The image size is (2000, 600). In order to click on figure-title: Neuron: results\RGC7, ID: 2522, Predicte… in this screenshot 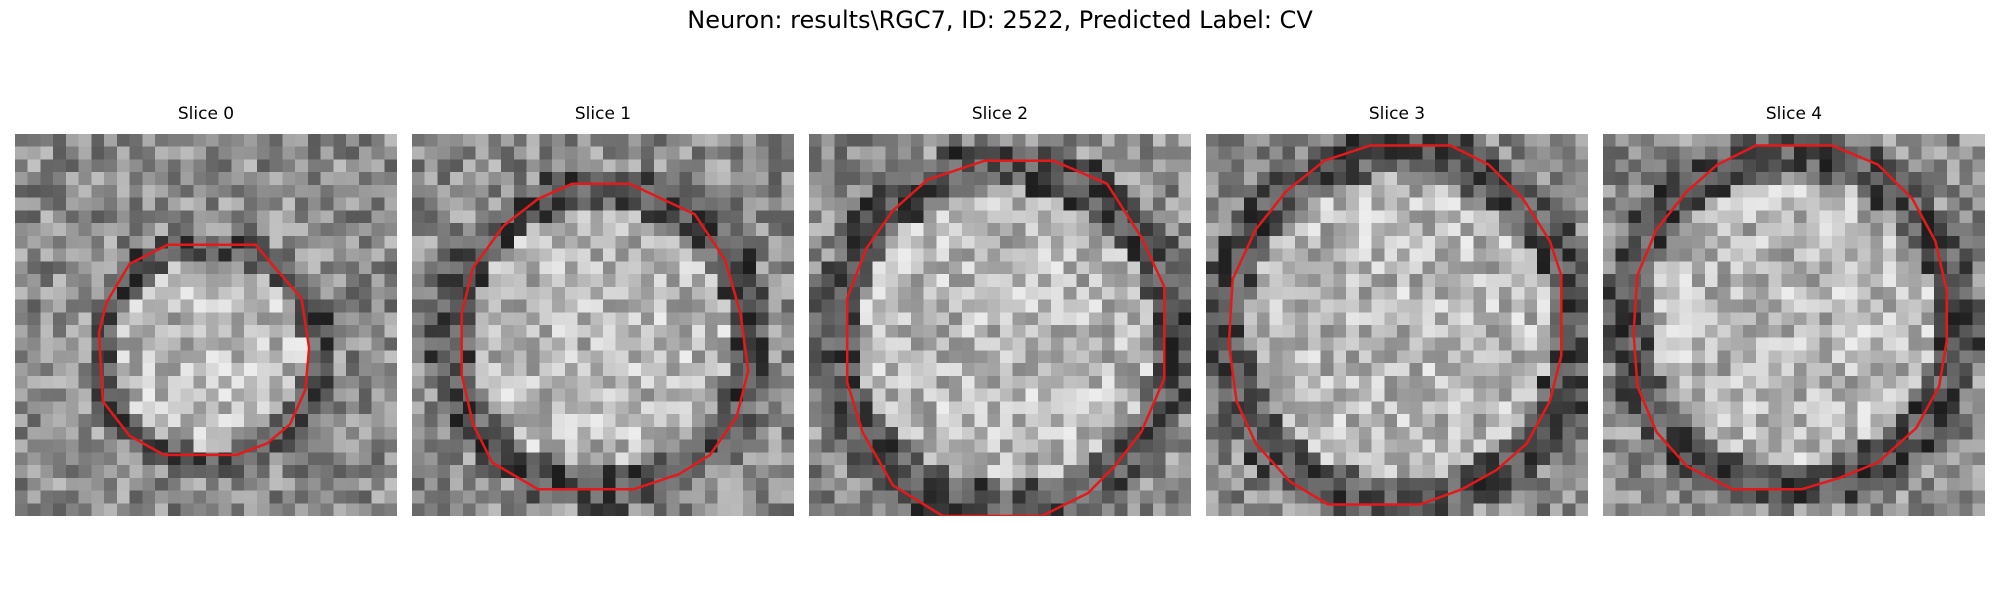, I will do `click(1000, 20)`.